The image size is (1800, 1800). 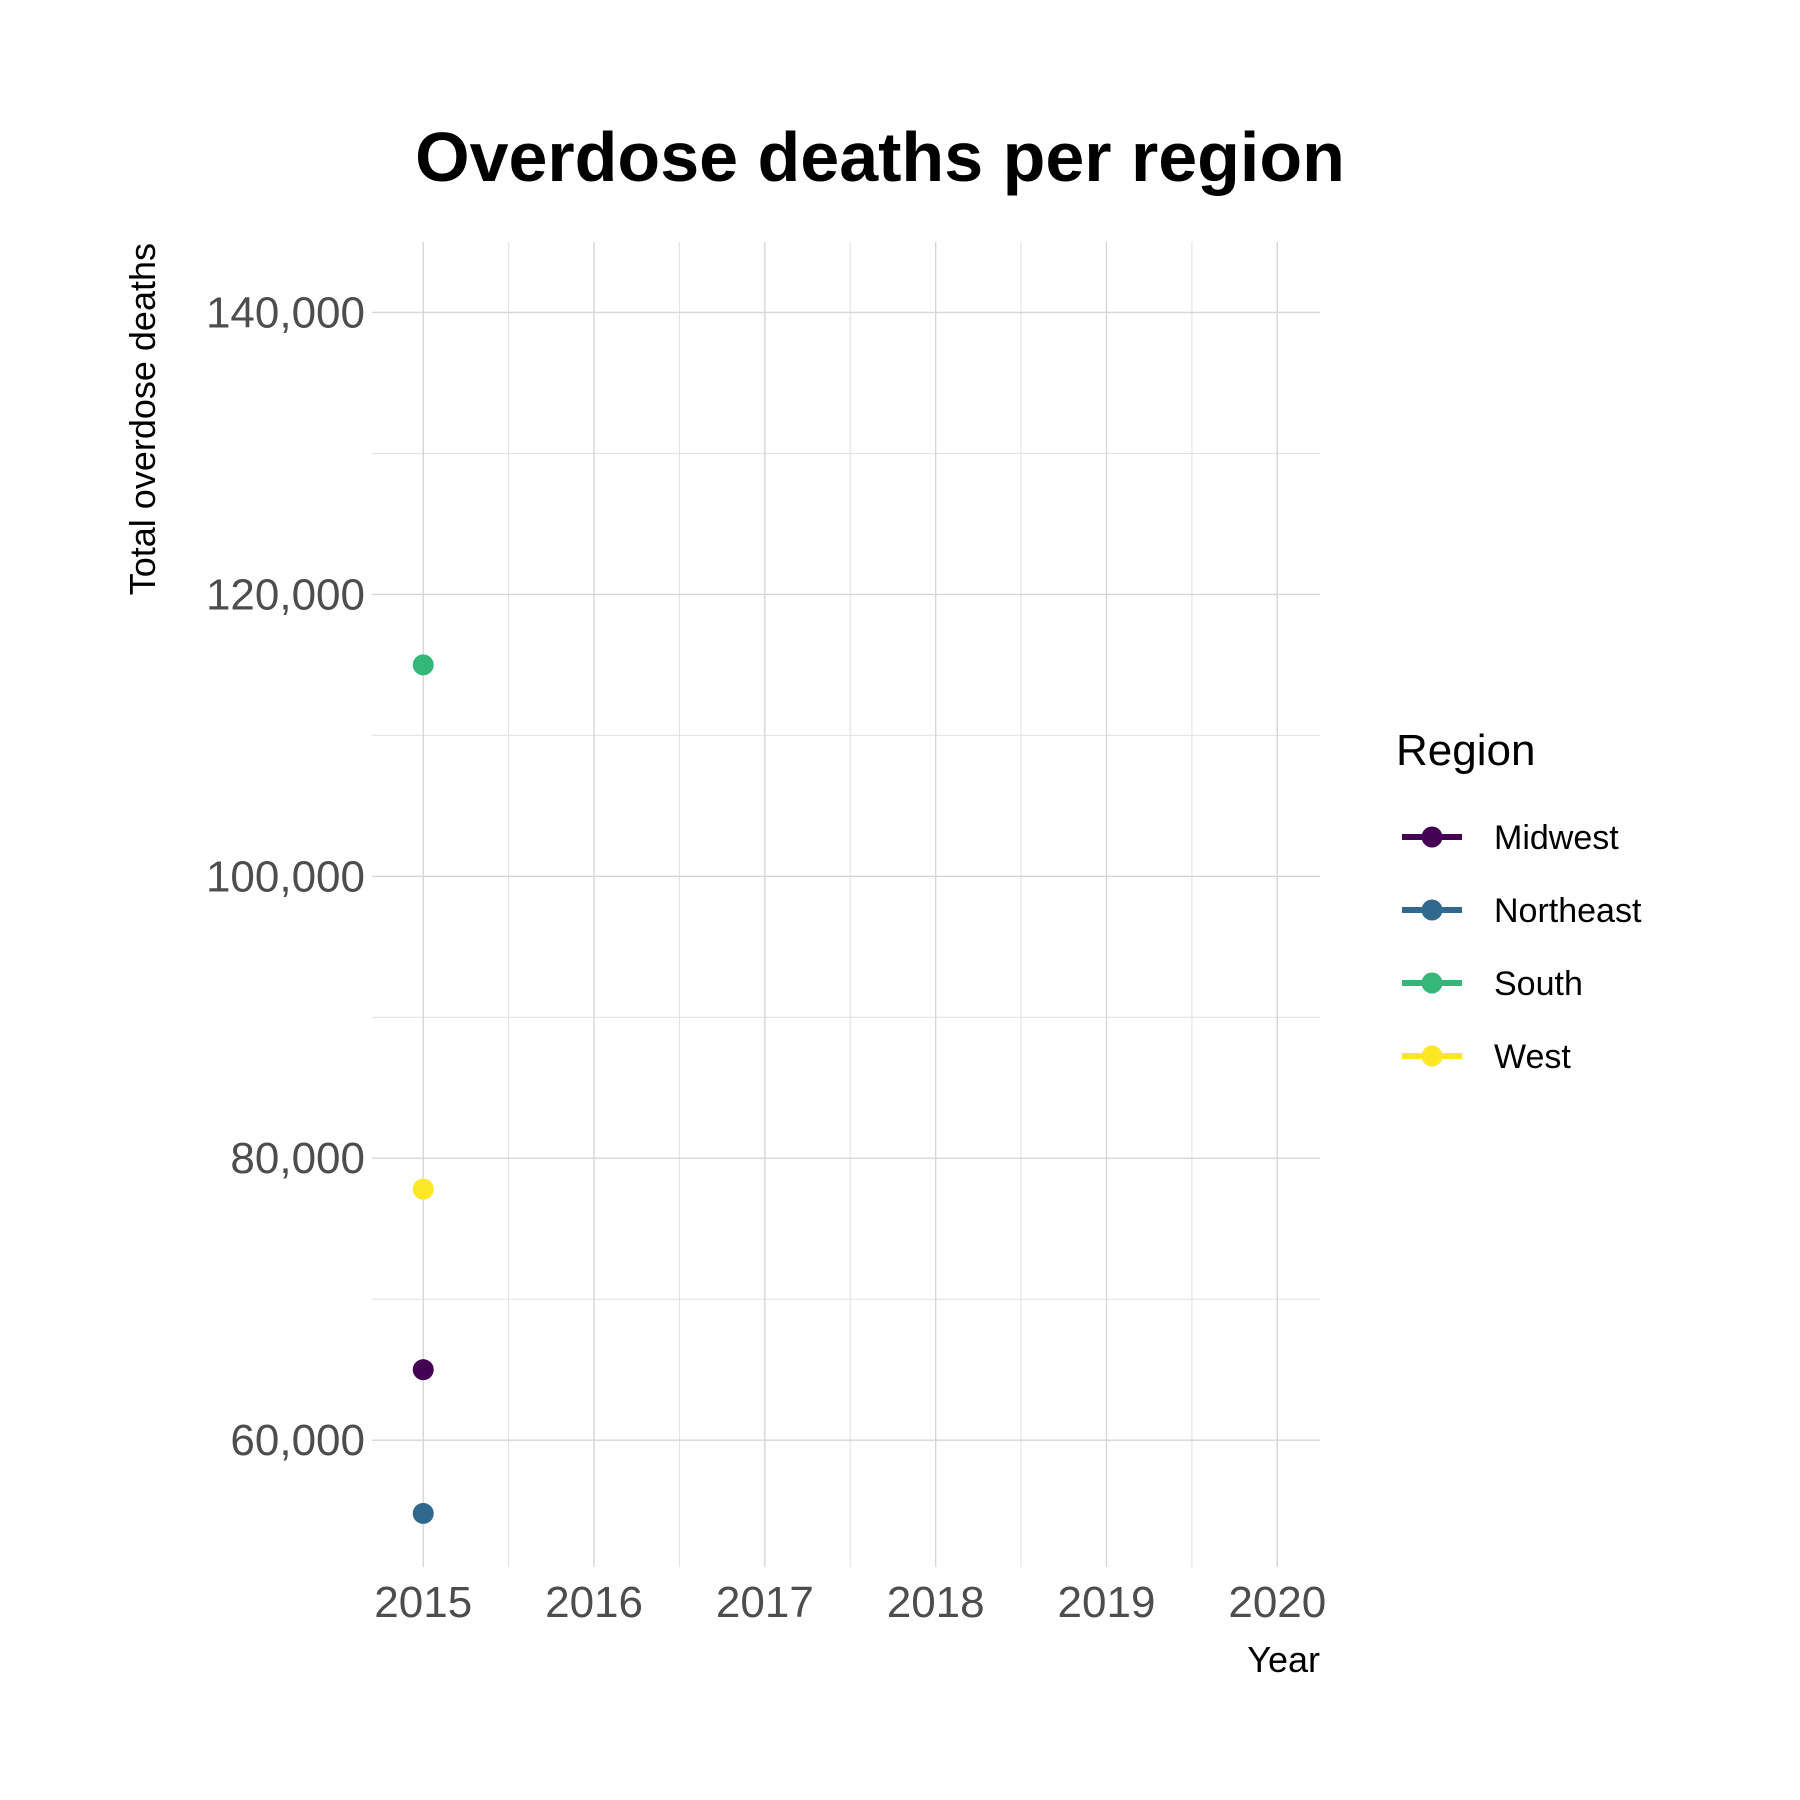 What do you see at coordinates (142, 419) in the screenshot?
I see `y-axis-title: Total overdose deaths` at bounding box center [142, 419].